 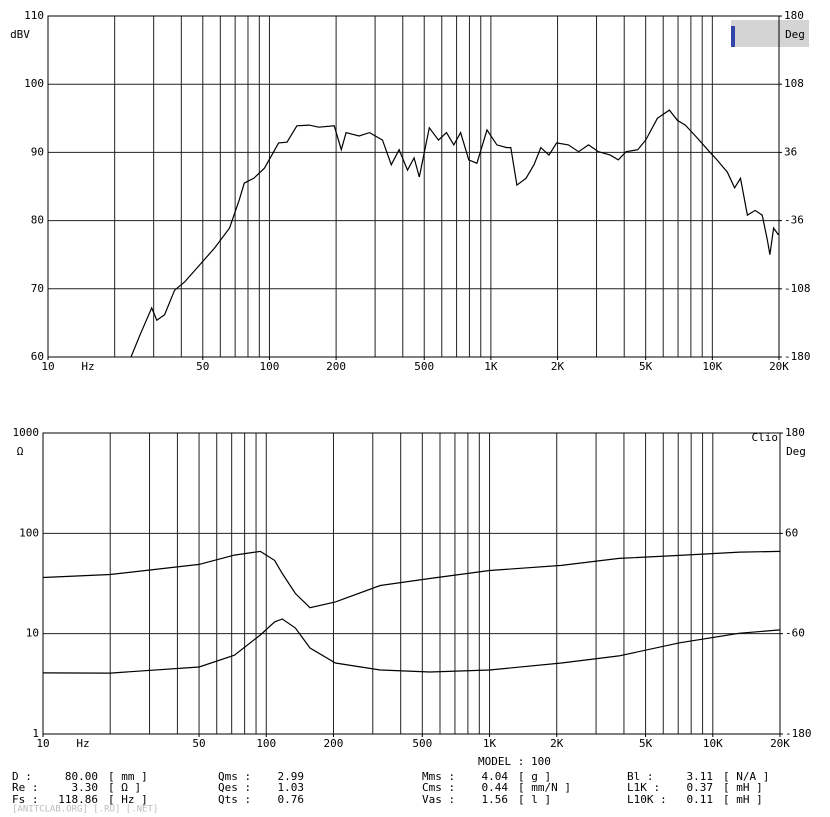 I want to click on overlay-box, so click(x=770, y=33).